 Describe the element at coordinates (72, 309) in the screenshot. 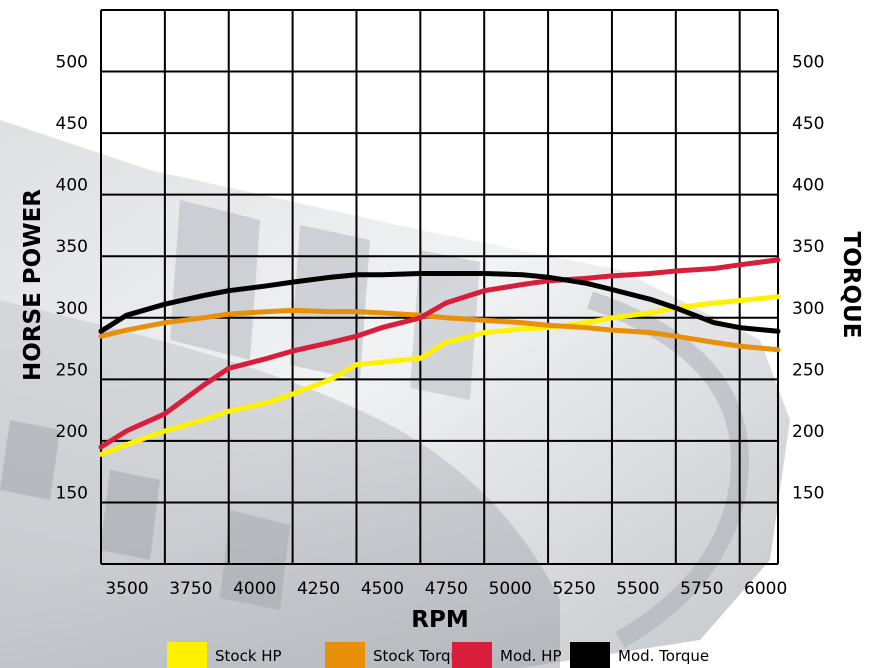

I see `left-y-tick-label: 300` at that location.